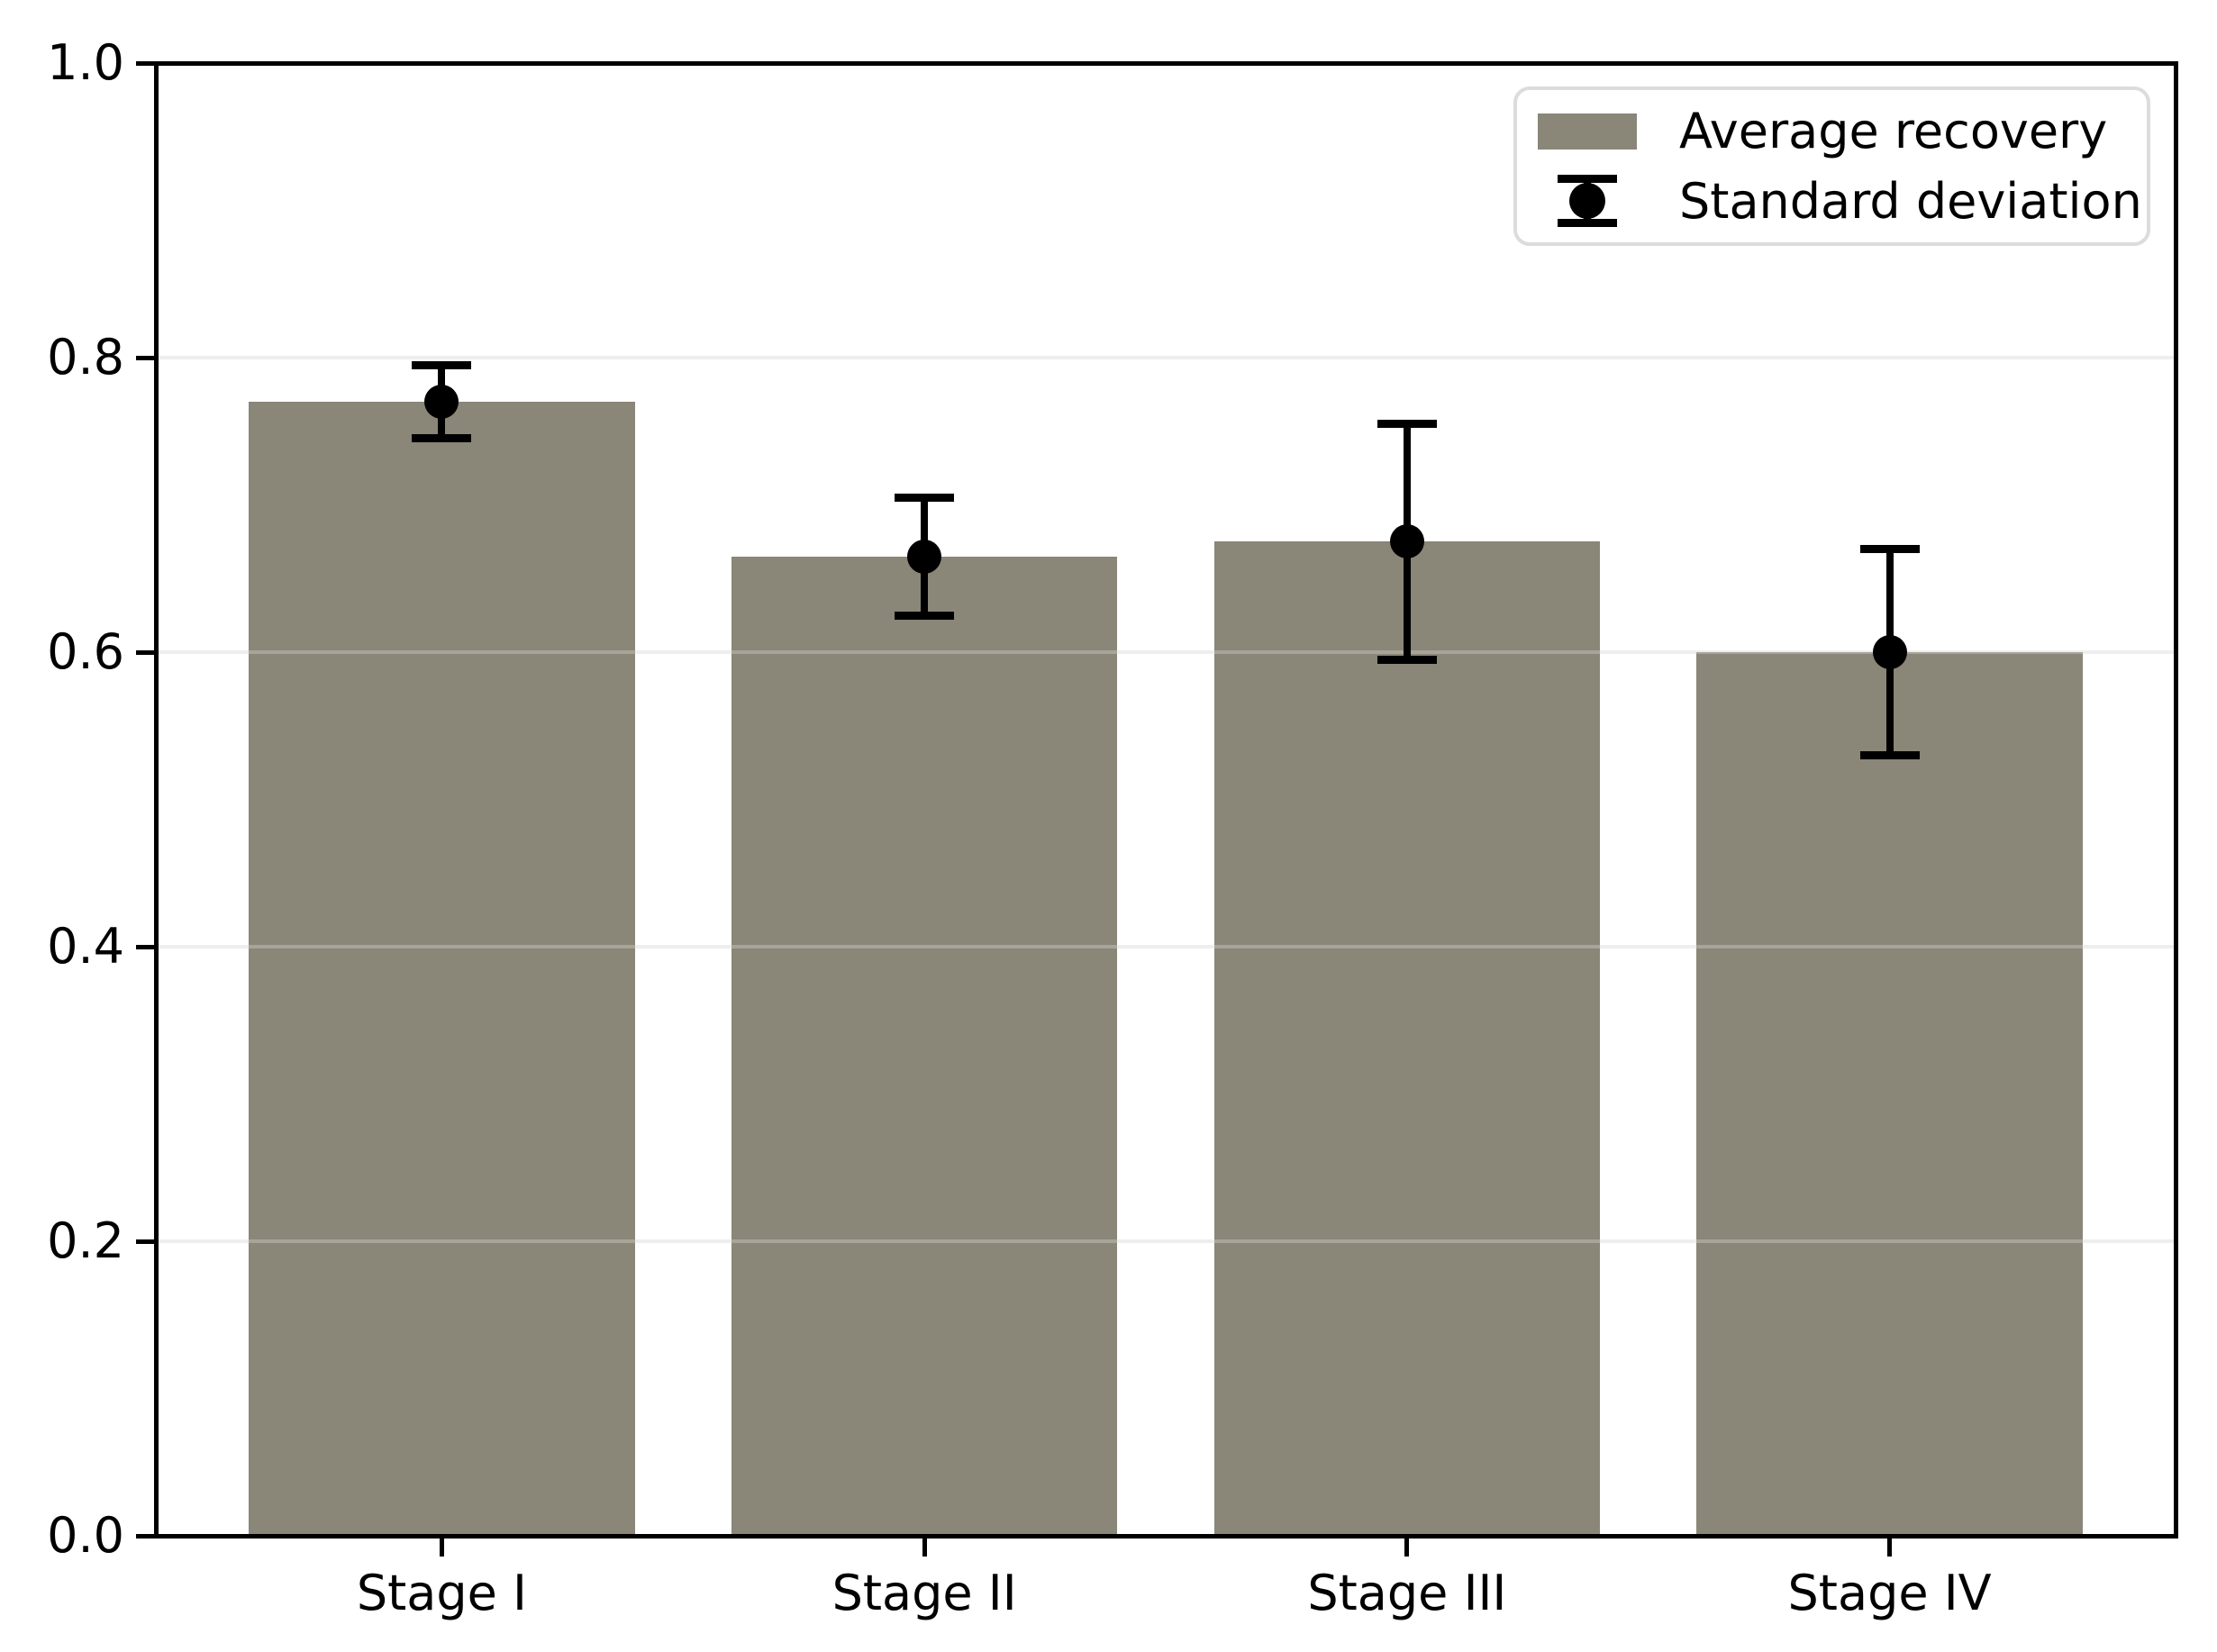 This screenshot has height=1652, width=2217. I want to click on gridline-0.2, so click(1166, 1241).